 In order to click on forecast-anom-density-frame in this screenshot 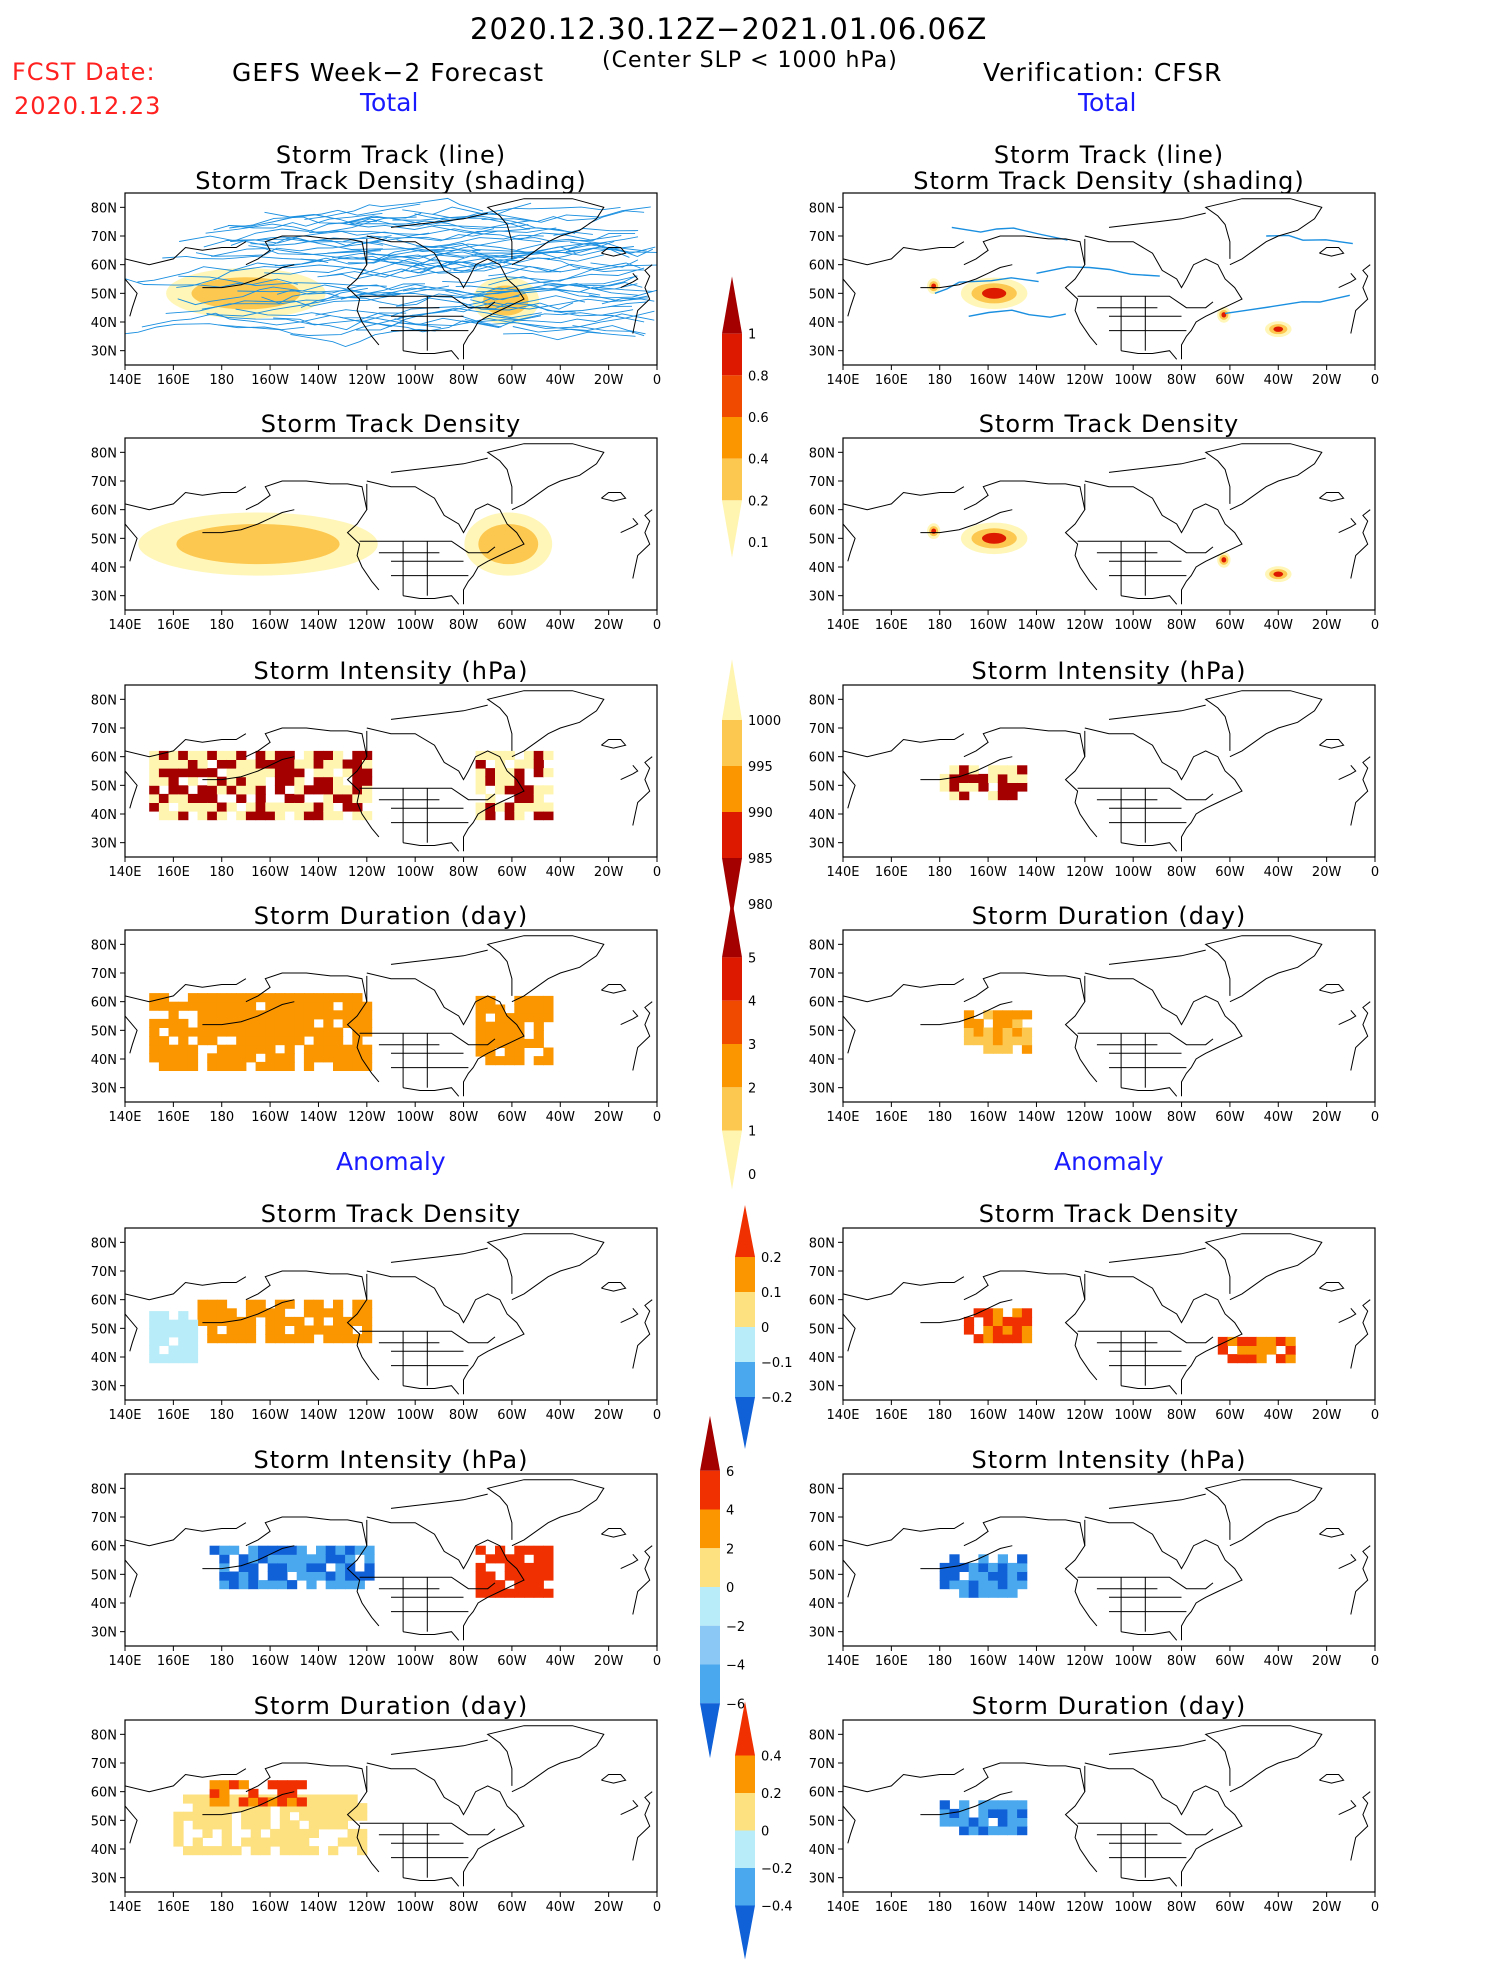, I will do `click(391, 1314)`.